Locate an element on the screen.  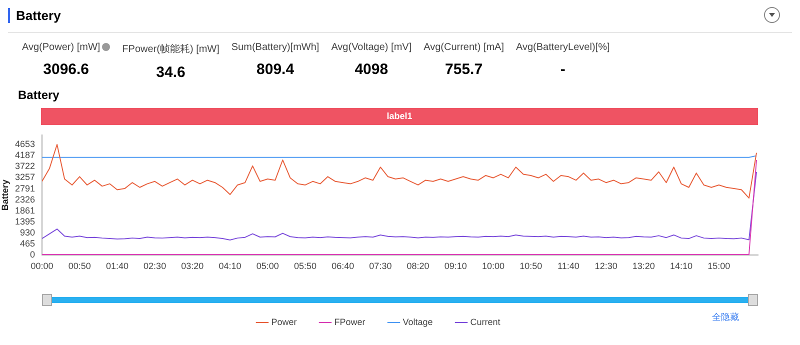
chart-title: Battery is located at coordinates (34, 15).